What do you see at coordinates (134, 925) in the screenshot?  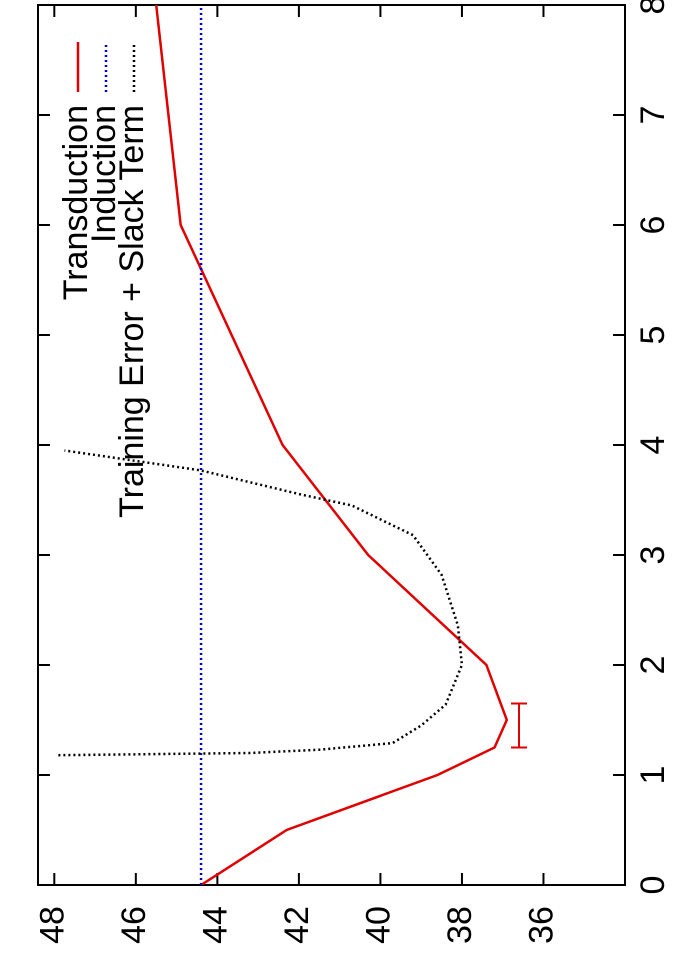 I see `y-tick-label: 46` at bounding box center [134, 925].